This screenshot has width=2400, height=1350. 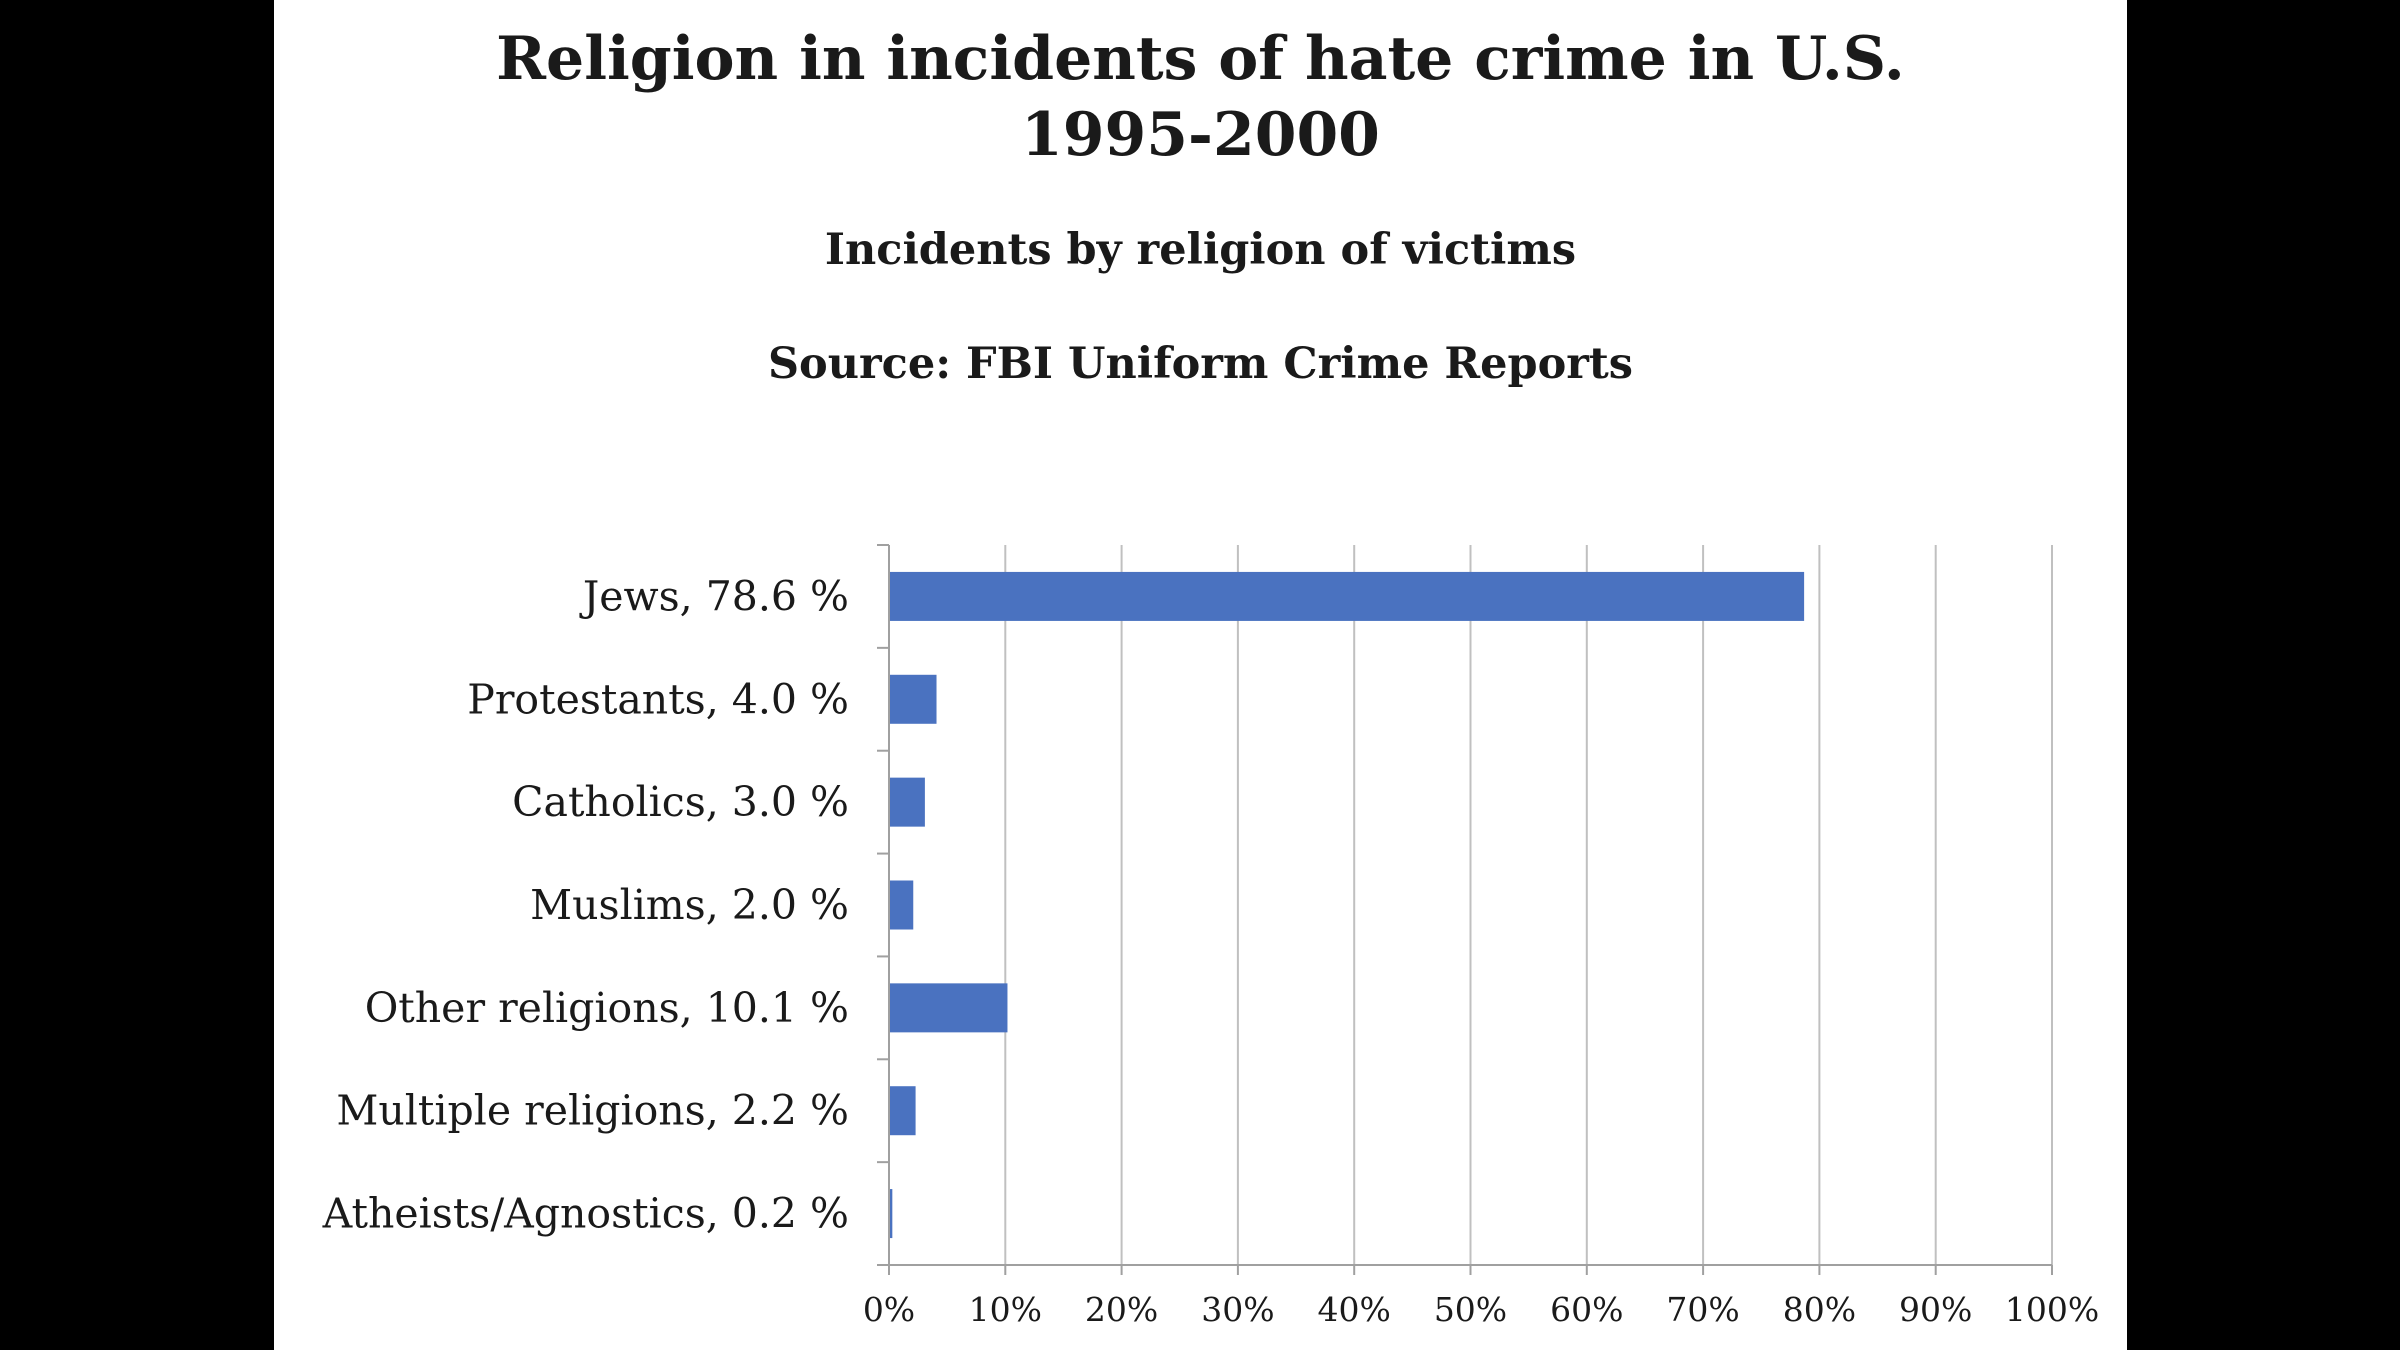 What do you see at coordinates (1702, 1309) in the screenshot?
I see `x-tick-label: 70%` at bounding box center [1702, 1309].